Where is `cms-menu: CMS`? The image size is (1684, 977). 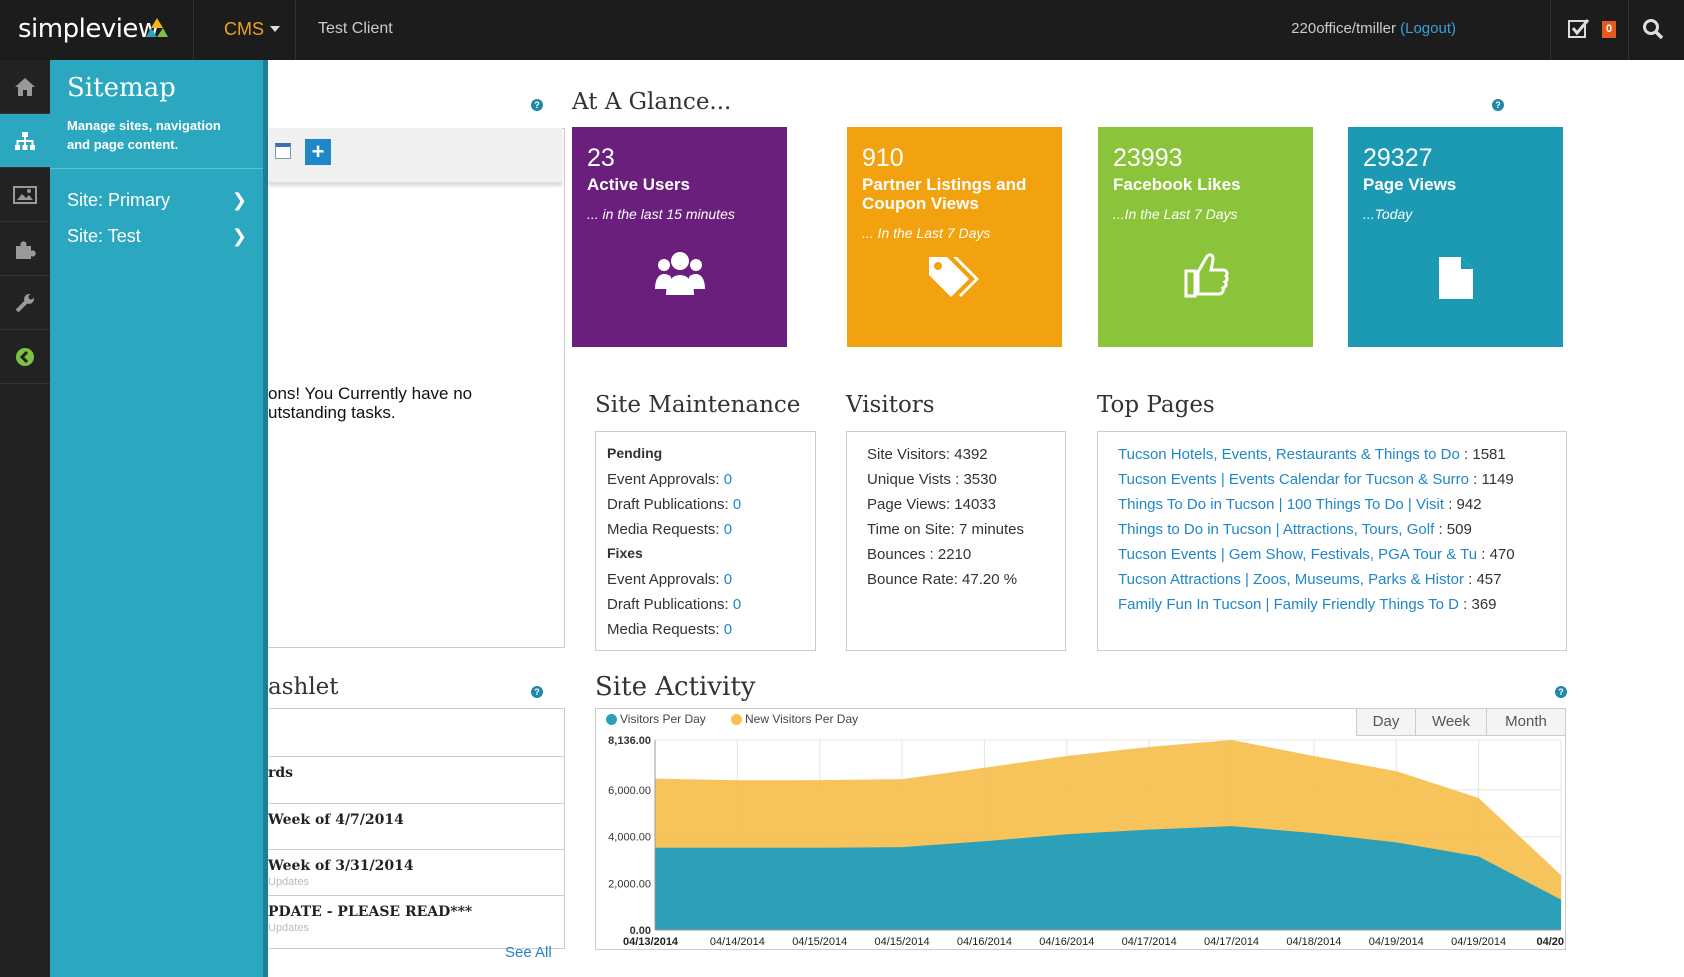 cms-menu: CMS is located at coordinates (252, 29).